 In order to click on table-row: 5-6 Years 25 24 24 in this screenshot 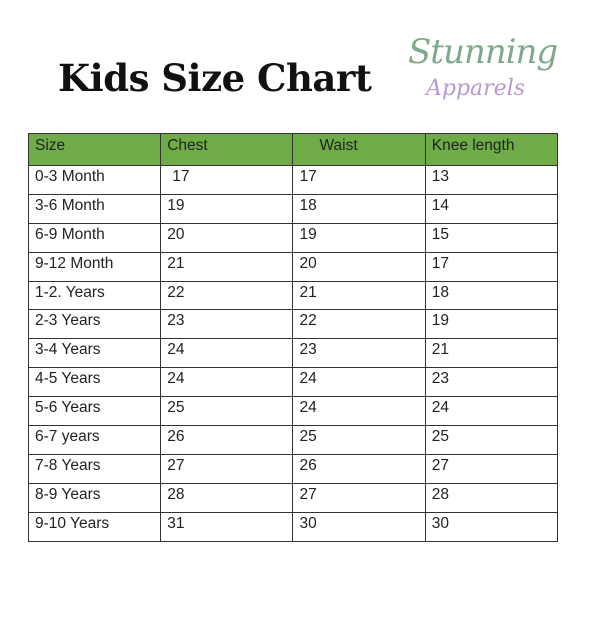, I will do `click(293, 411)`.